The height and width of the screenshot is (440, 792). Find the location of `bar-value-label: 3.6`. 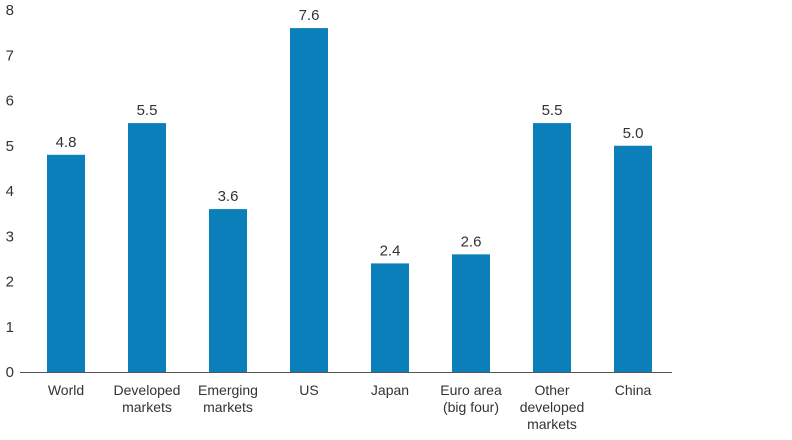

bar-value-label: 3.6 is located at coordinates (228, 196).